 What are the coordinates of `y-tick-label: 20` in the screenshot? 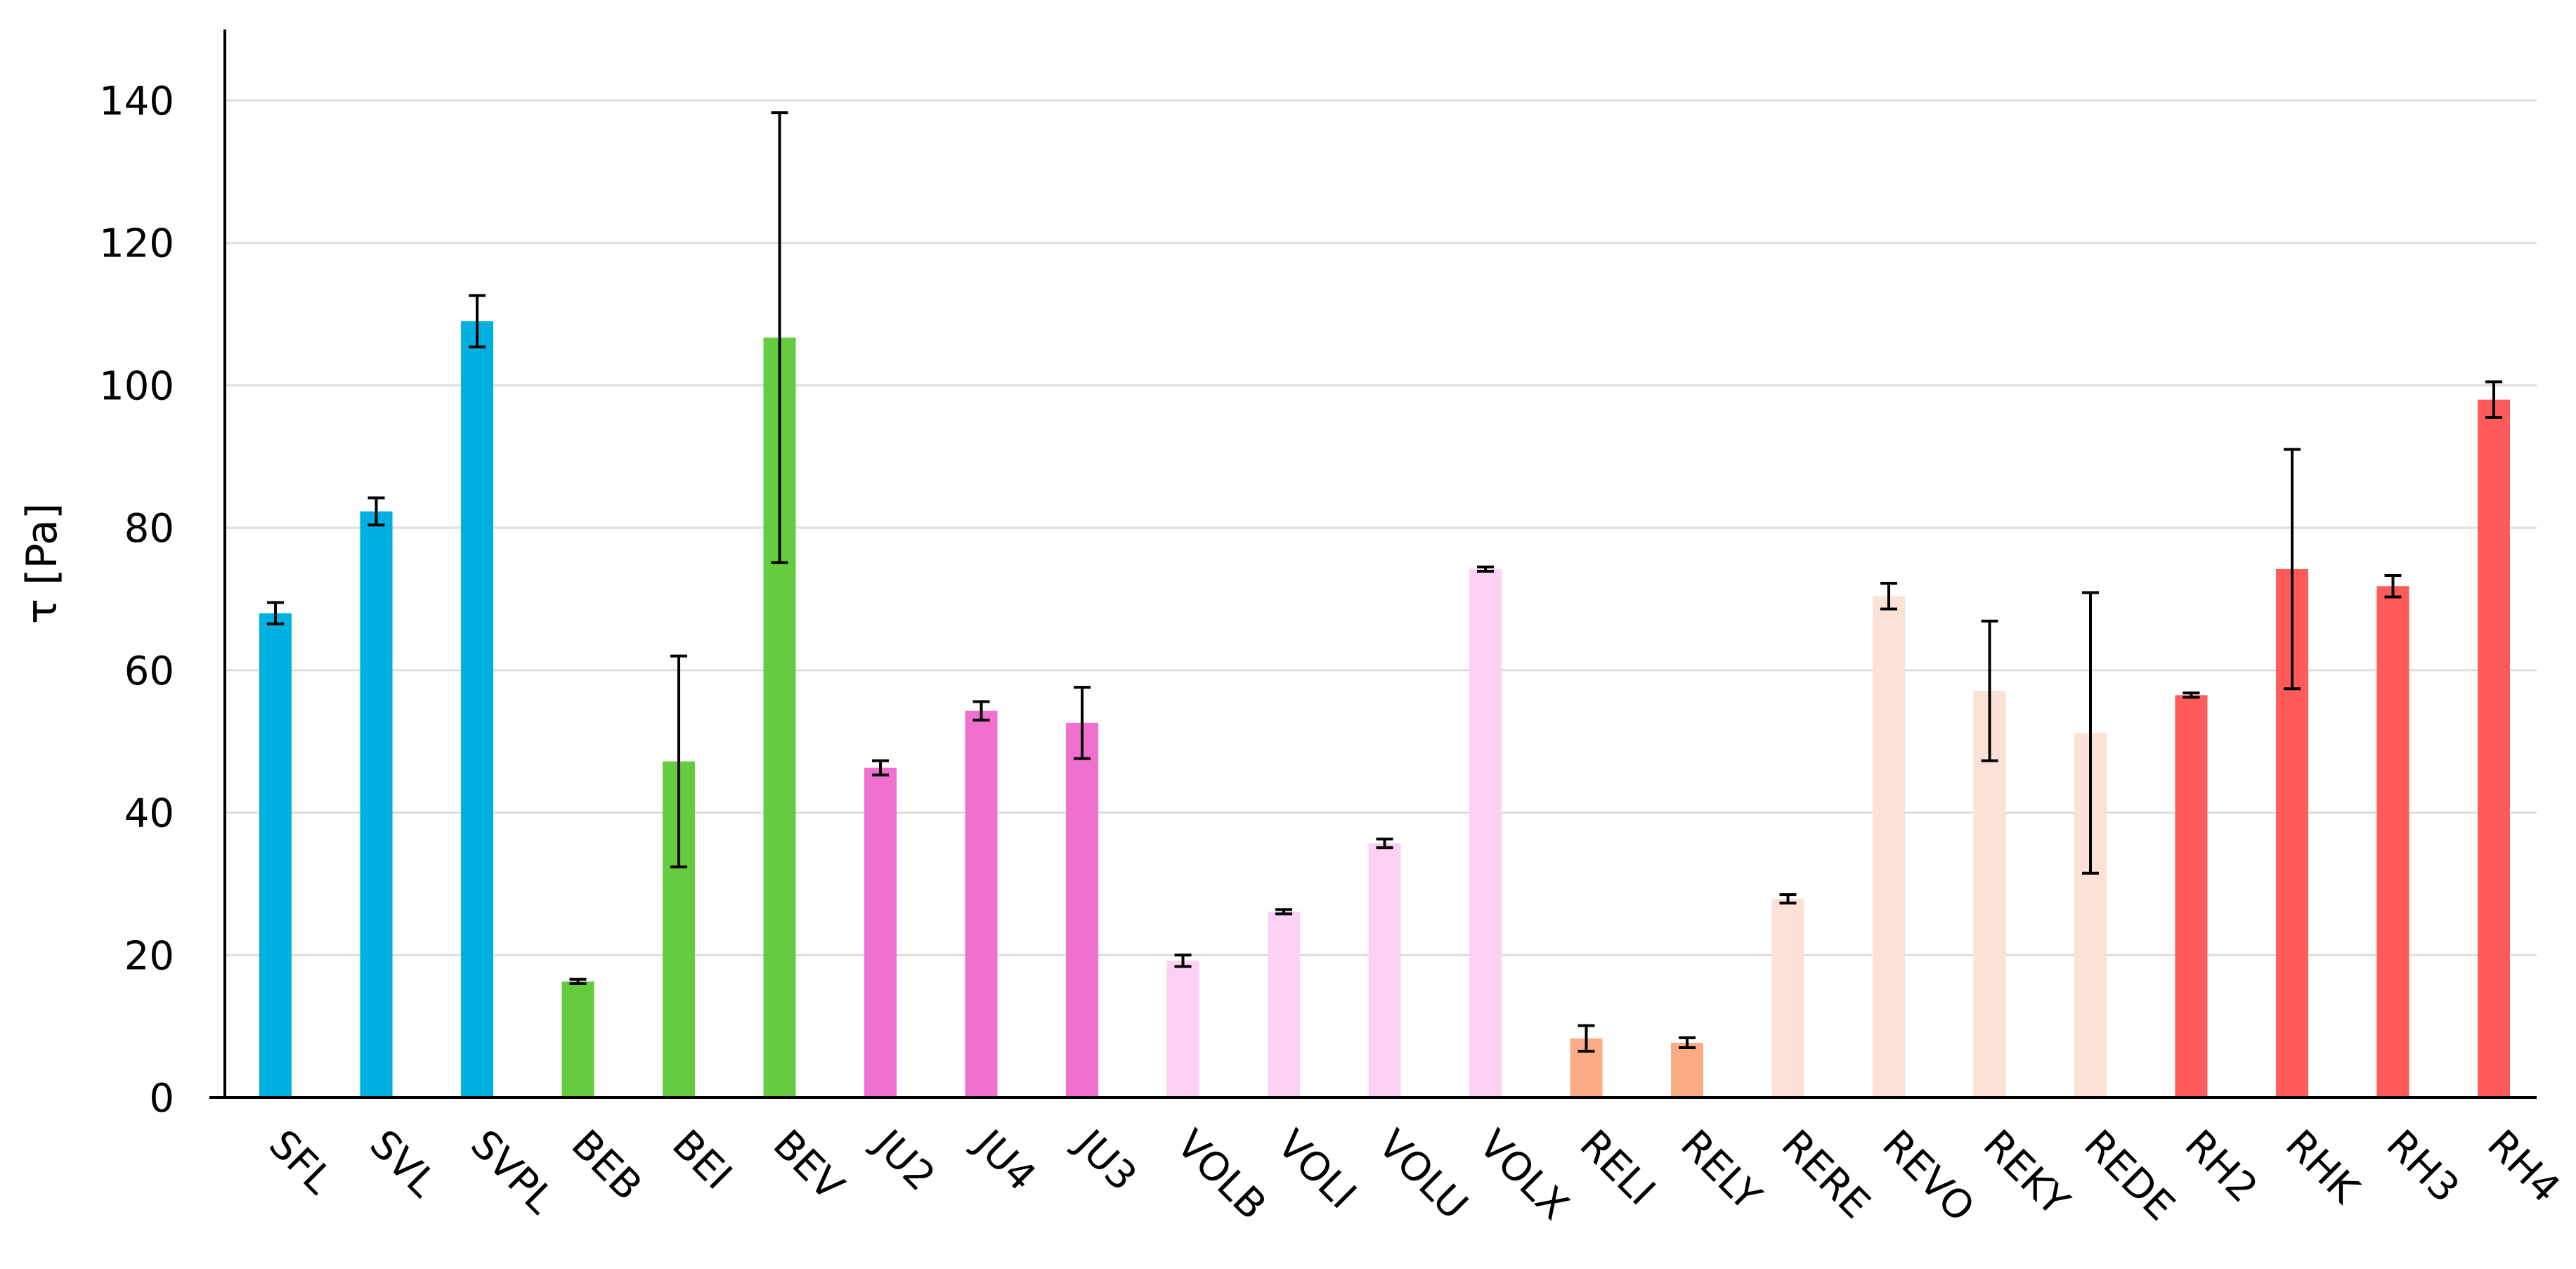 It's located at (149, 956).